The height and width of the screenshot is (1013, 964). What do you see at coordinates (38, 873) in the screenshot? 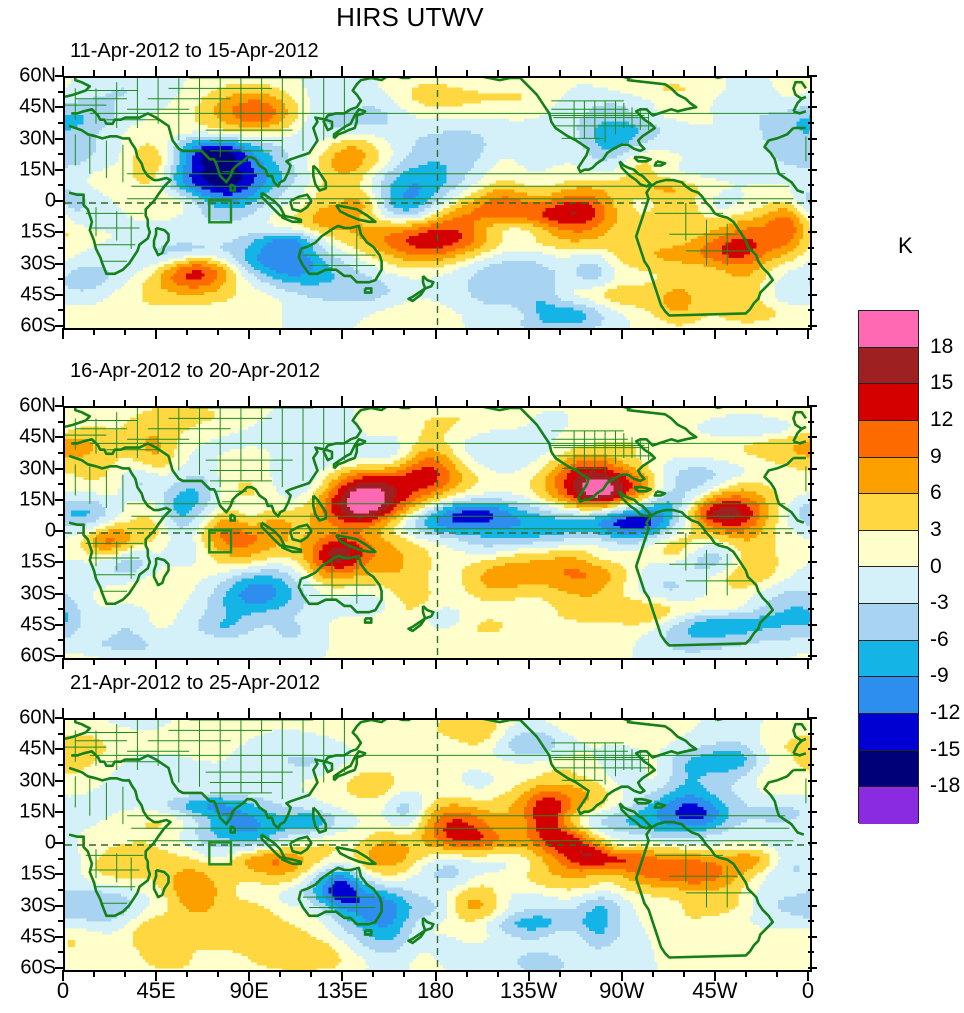
I see `y-tick-label: 15S` at bounding box center [38, 873].